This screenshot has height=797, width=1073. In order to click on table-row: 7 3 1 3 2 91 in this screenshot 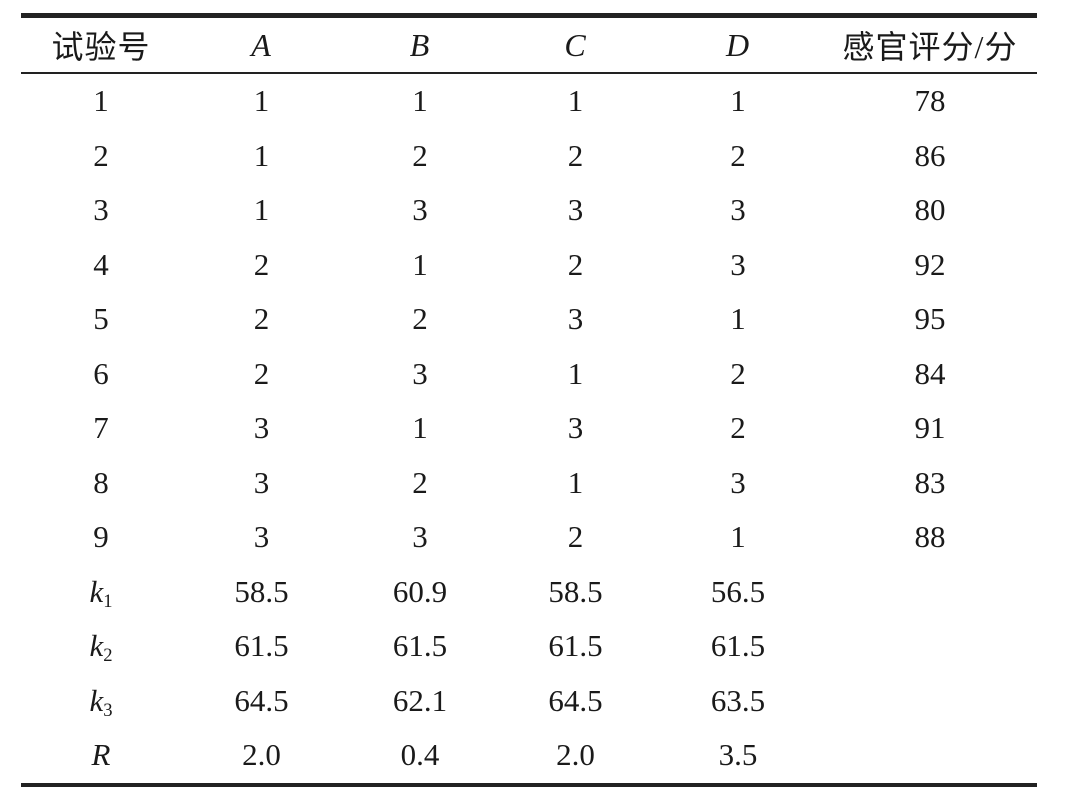, I will do `click(529, 428)`.